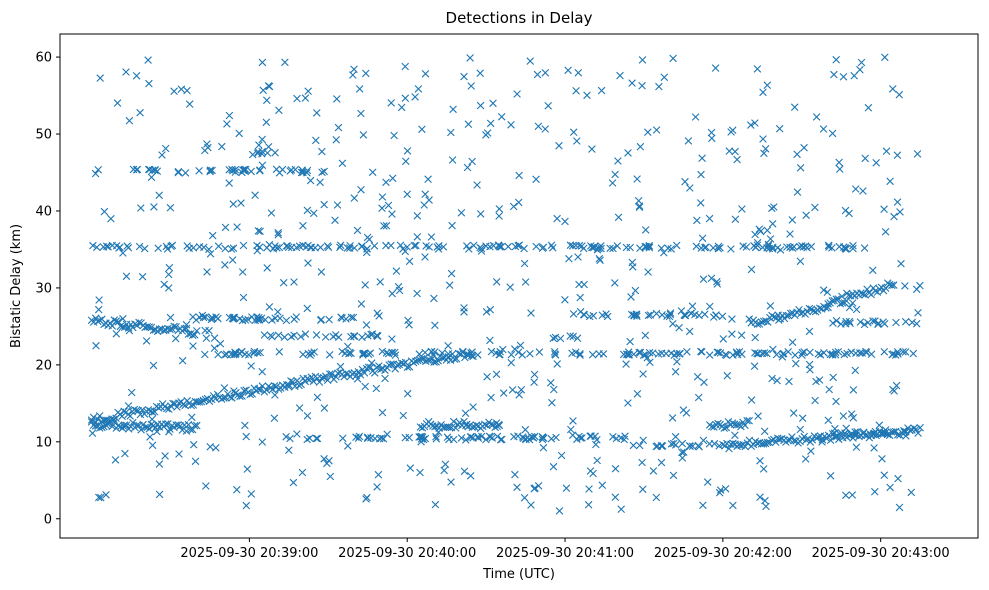 This screenshot has width=989, height=590. I want to click on x-tick-label: 2025-09-30 20:40:00, so click(407, 553).